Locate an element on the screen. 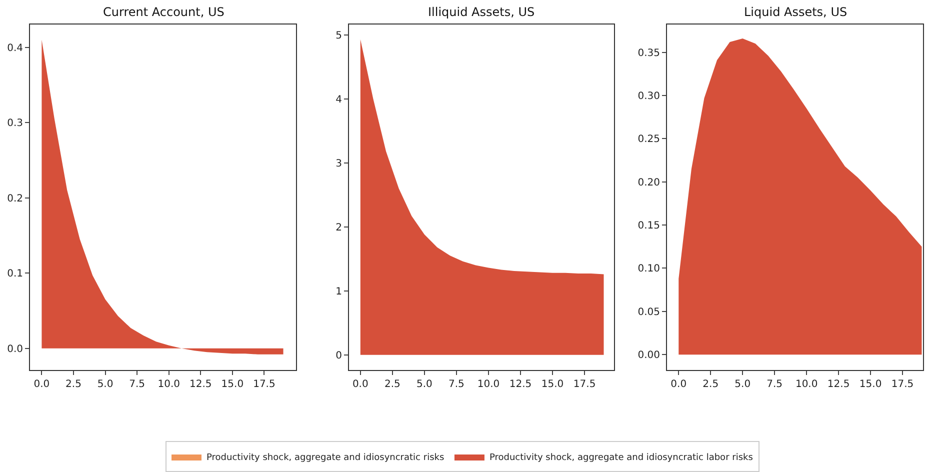 The height and width of the screenshot is (472, 925). y-tick-label: 0.4 is located at coordinates (15, 48).